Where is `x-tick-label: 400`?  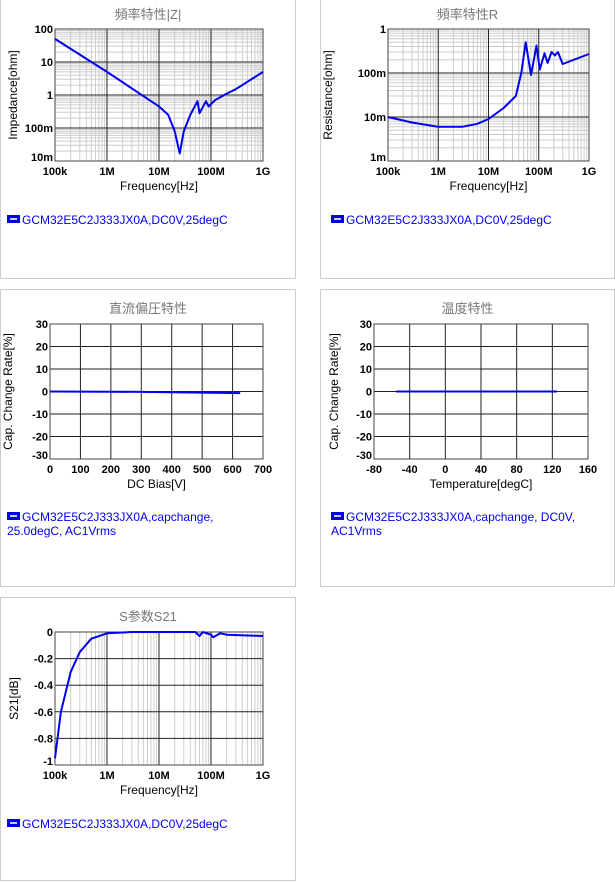 x-tick-label: 400 is located at coordinates (172, 470).